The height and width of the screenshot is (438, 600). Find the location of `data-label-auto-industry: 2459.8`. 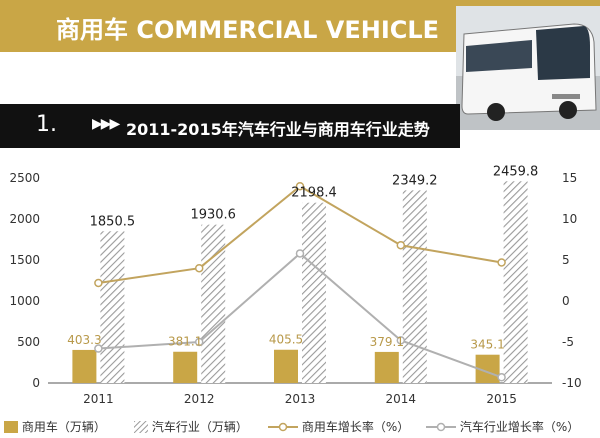

data-label-auto-industry: 2459.8 is located at coordinates (516, 171).